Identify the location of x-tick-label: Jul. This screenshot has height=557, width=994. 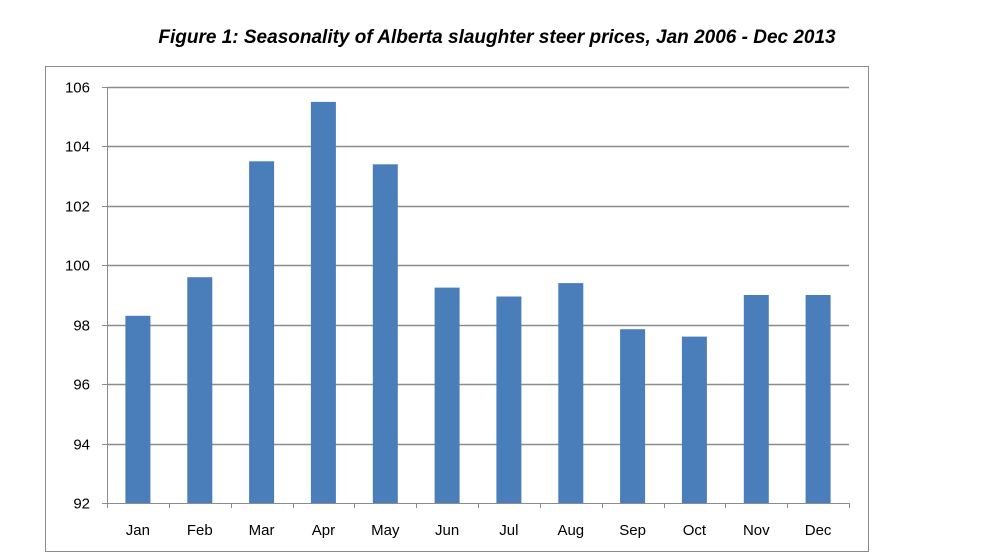
(508, 530).